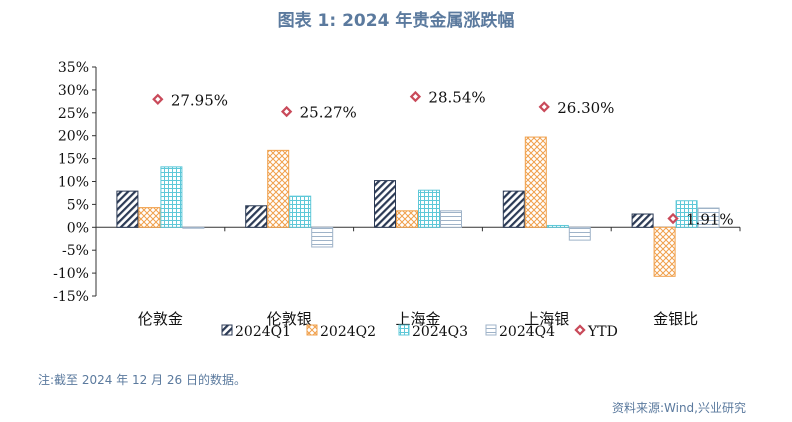 This screenshot has height=422, width=792. I want to click on legend-label: 2024Q2, so click(348, 332).